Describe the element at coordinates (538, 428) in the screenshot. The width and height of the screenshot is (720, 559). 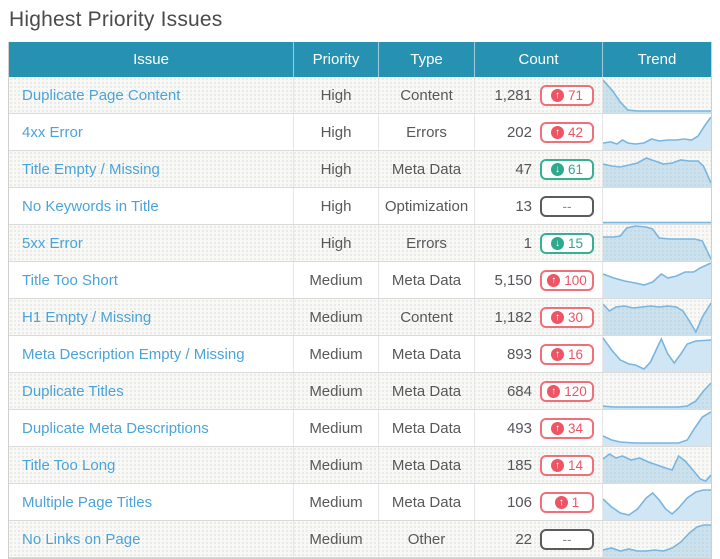
I see `count-cell: 493 ↑ 34` at that location.